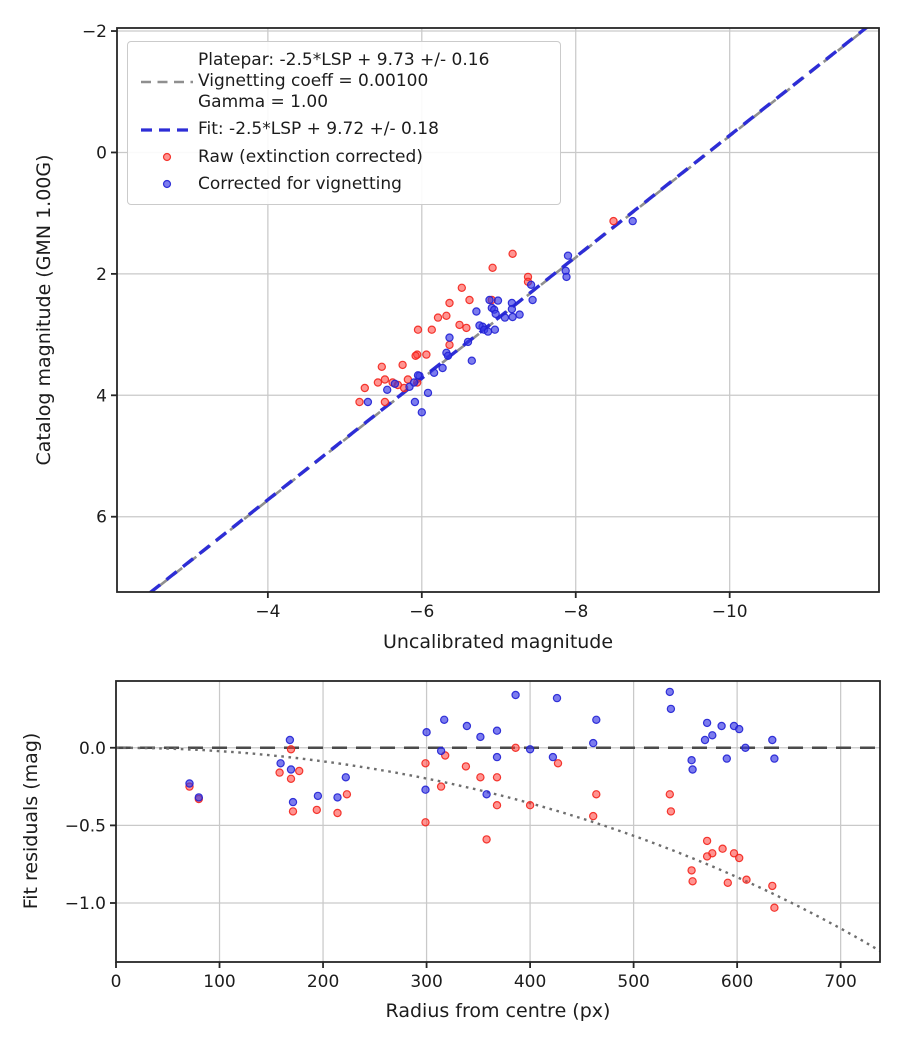  What do you see at coordinates (219, 982) in the screenshot?
I see `x-tick-label: 100` at bounding box center [219, 982].